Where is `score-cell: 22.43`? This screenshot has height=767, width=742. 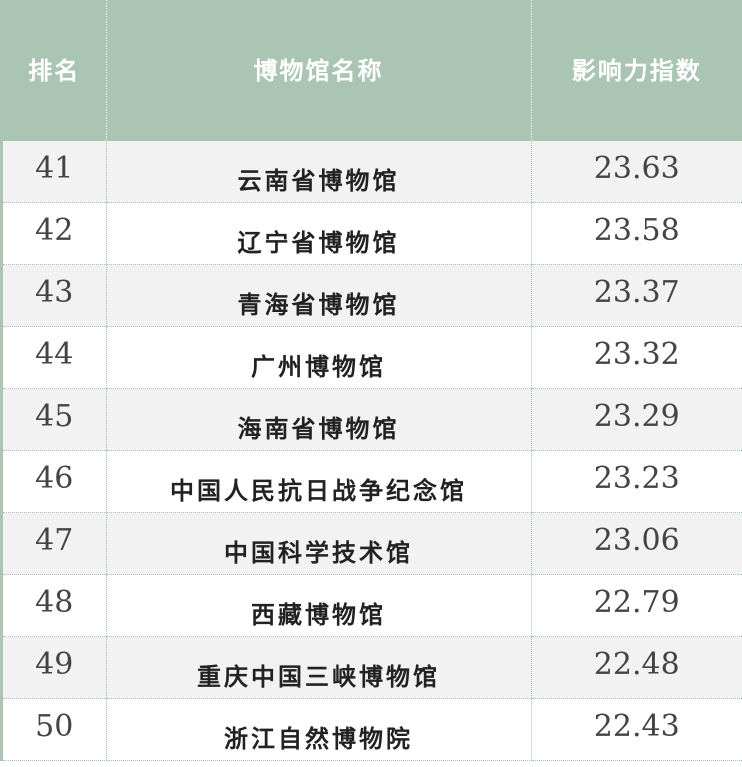 score-cell: 22.43 is located at coordinates (636, 729).